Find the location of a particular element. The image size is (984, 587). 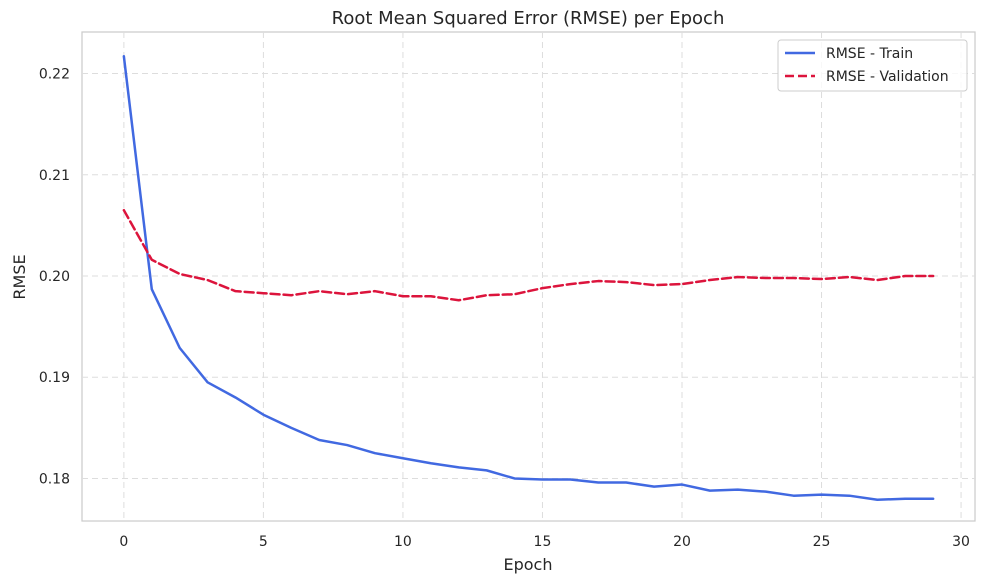

legend-box is located at coordinates (872, 65).